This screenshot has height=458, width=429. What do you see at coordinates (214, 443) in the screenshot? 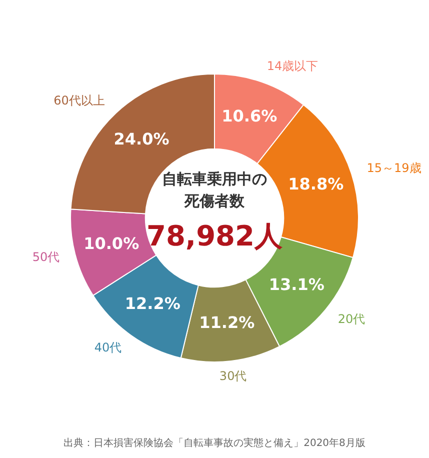
I see `source-note: 出典：日本損害保険協会「自転車事故の実態と備え」2020年8月版` at bounding box center [214, 443].